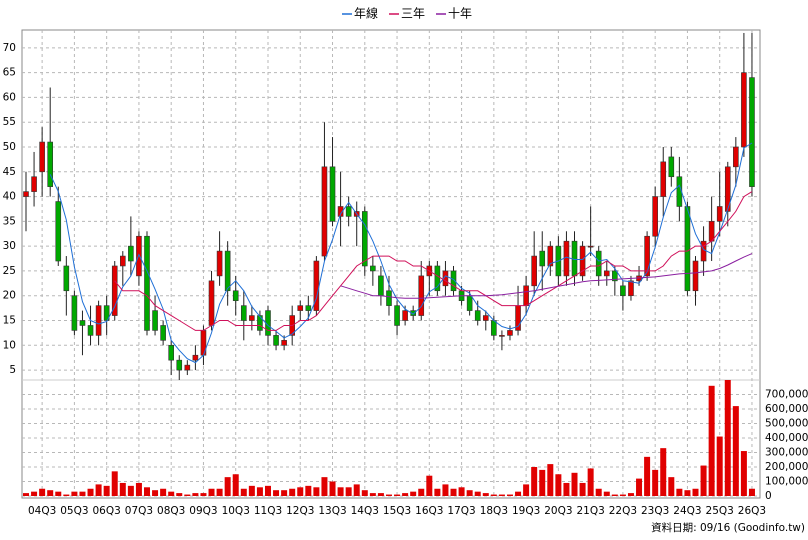 This screenshot has height=540, width=808. What do you see at coordinates (9, 197) in the screenshot?
I see `y-tick-label: 40` at bounding box center [9, 197].